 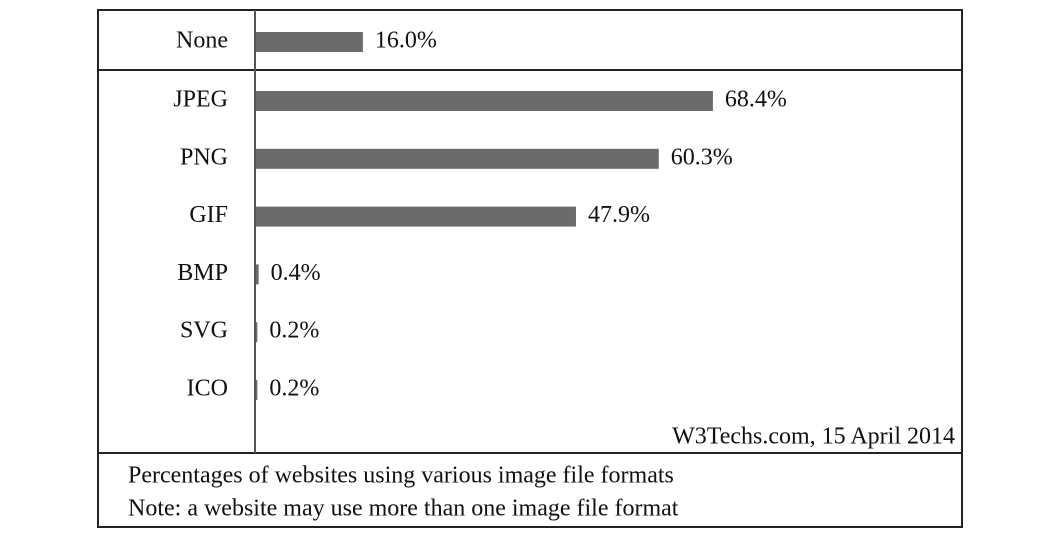 What do you see at coordinates (702, 157) in the screenshot?
I see `value-label: 60.3%` at bounding box center [702, 157].